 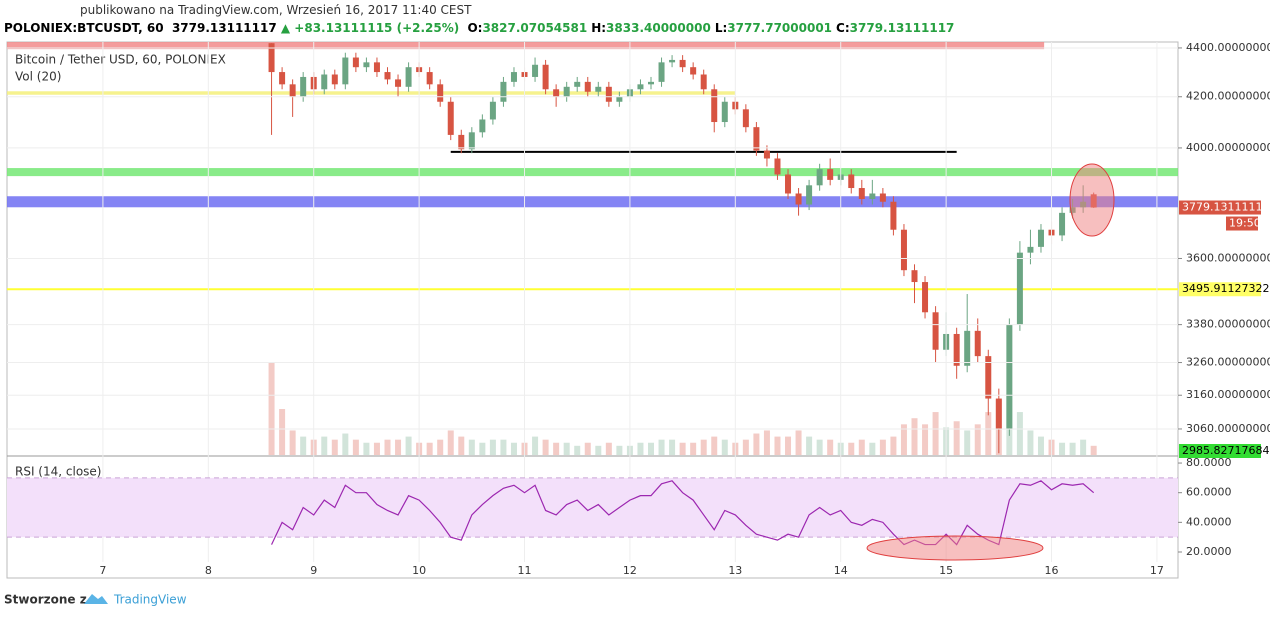 What do you see at coordinates (370, 28) in the screenshot?
I see `change: ▲ +83.13111115 (+2.25%)` at bounding box center [370, 28].